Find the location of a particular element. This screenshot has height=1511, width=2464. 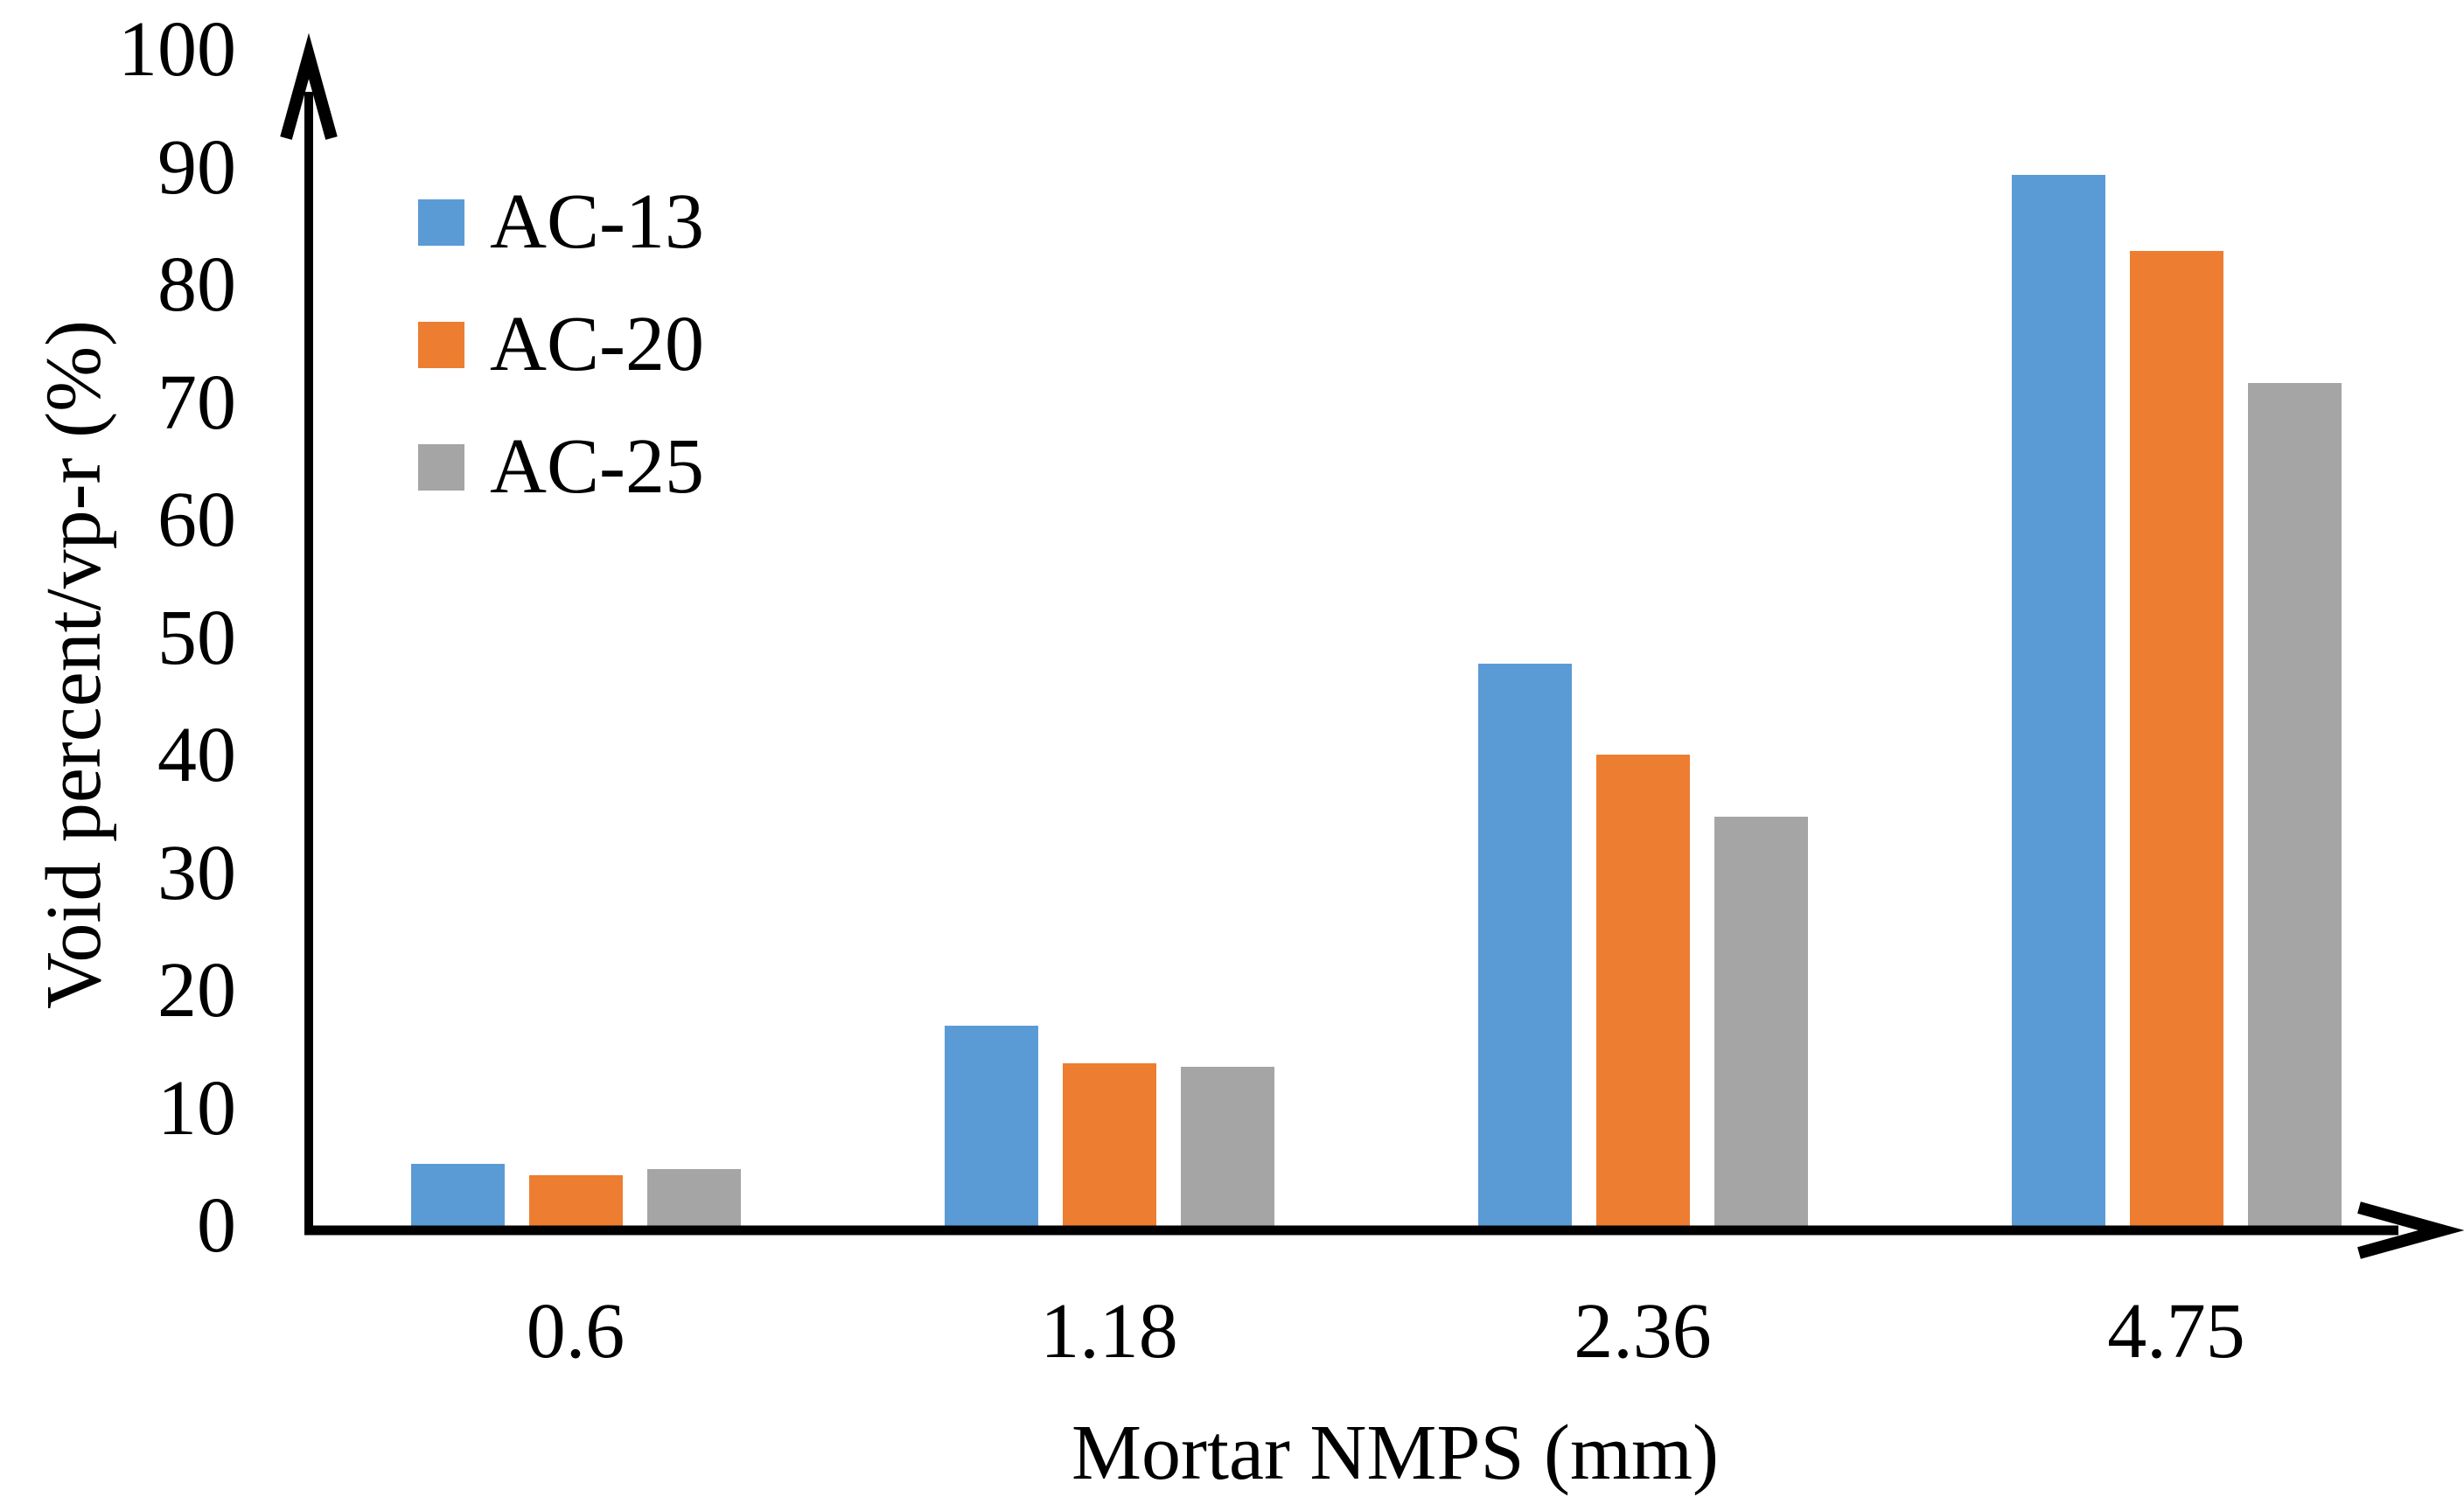

bar-AC-25-2.36 is located at coordinates (1761, 1021).